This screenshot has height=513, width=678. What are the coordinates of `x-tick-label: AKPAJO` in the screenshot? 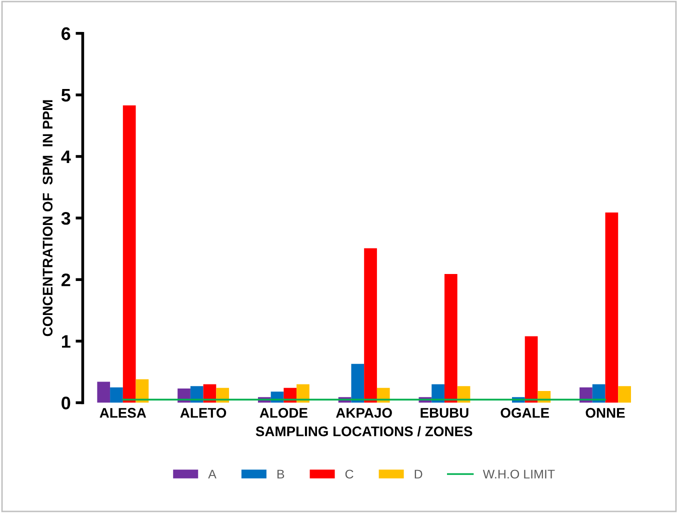 It's located at (364, 413).